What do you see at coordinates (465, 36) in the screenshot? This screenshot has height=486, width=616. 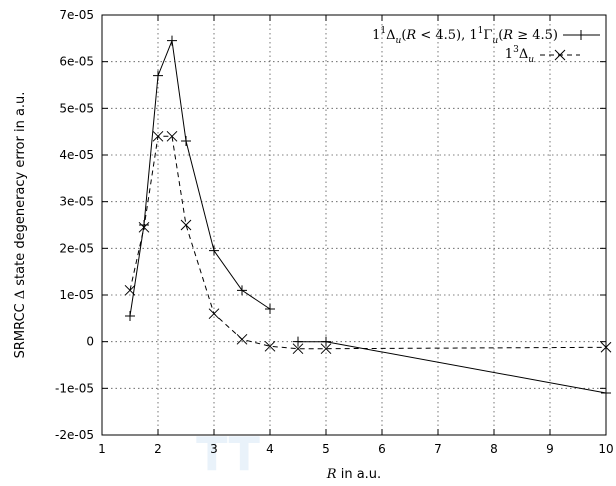 I see `legend-label-1: 11Δu(R < 4.5), 11Γu(R ≥ 4.5)` at bounding box center [465, 36].